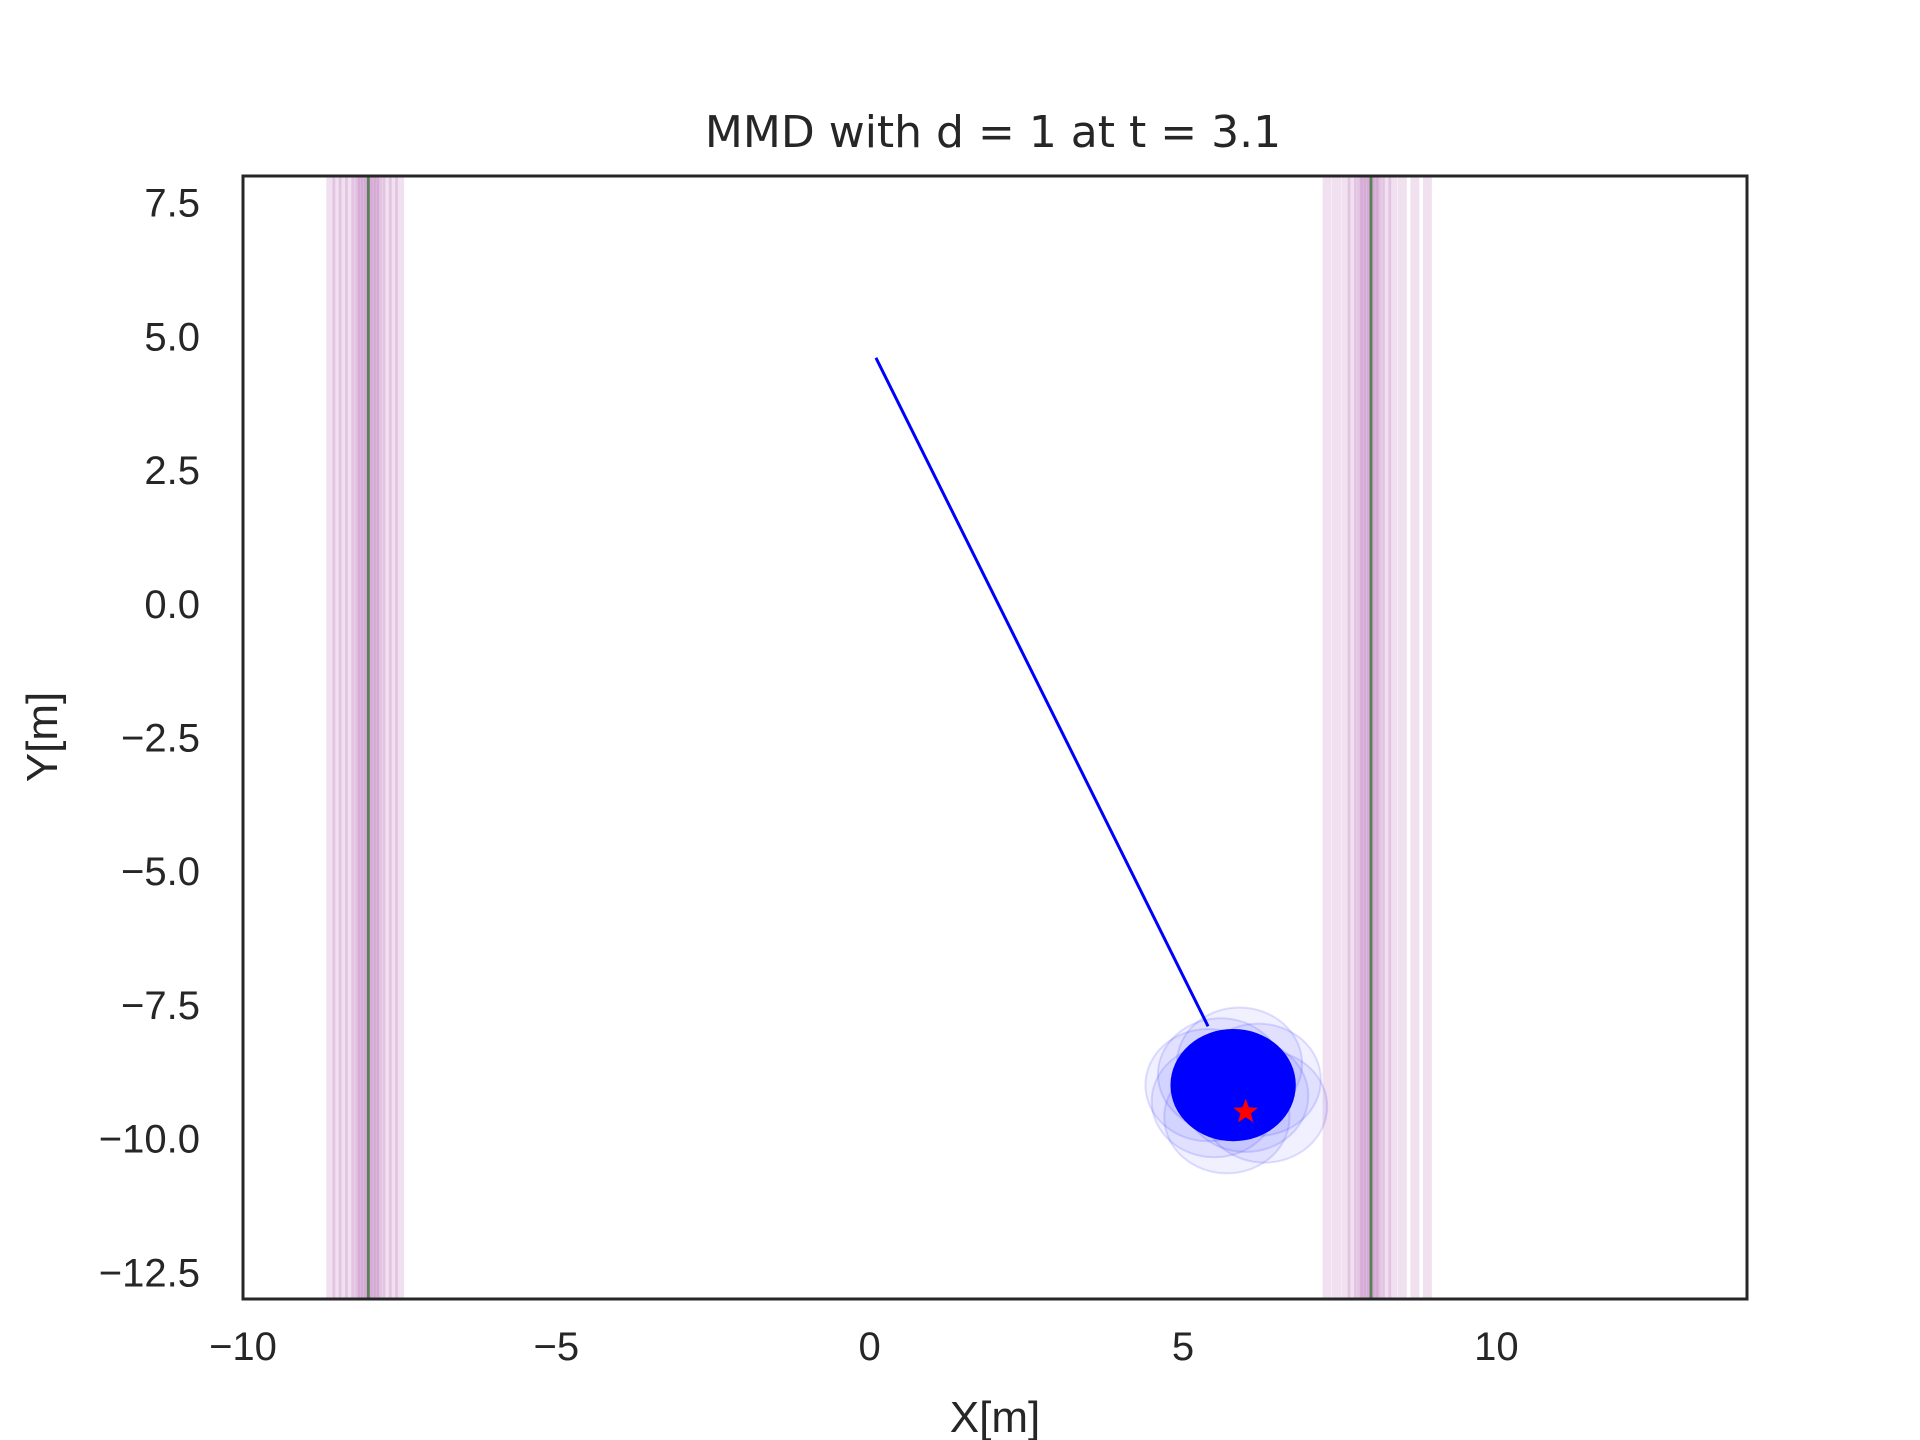  I want to click on y-tick-label: −2.5, so click(160, 739).